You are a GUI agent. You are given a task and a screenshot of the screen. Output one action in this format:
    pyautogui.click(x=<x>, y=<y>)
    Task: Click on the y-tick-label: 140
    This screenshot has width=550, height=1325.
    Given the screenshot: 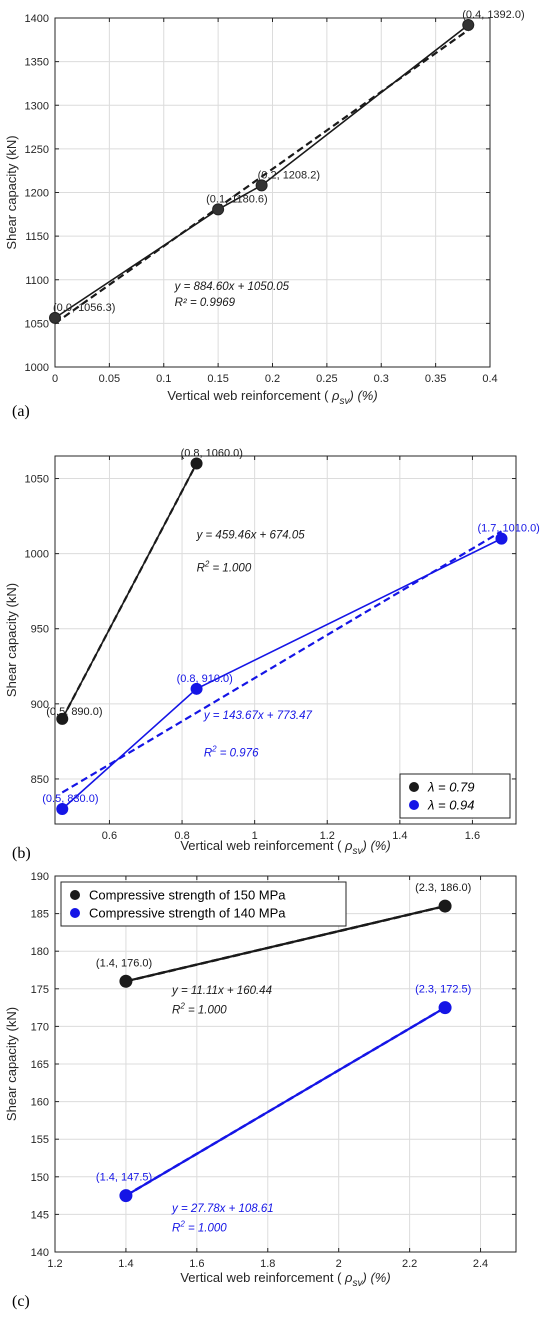 What is the action you would take?
    pyautogui.click(x=40, y=1253)
    